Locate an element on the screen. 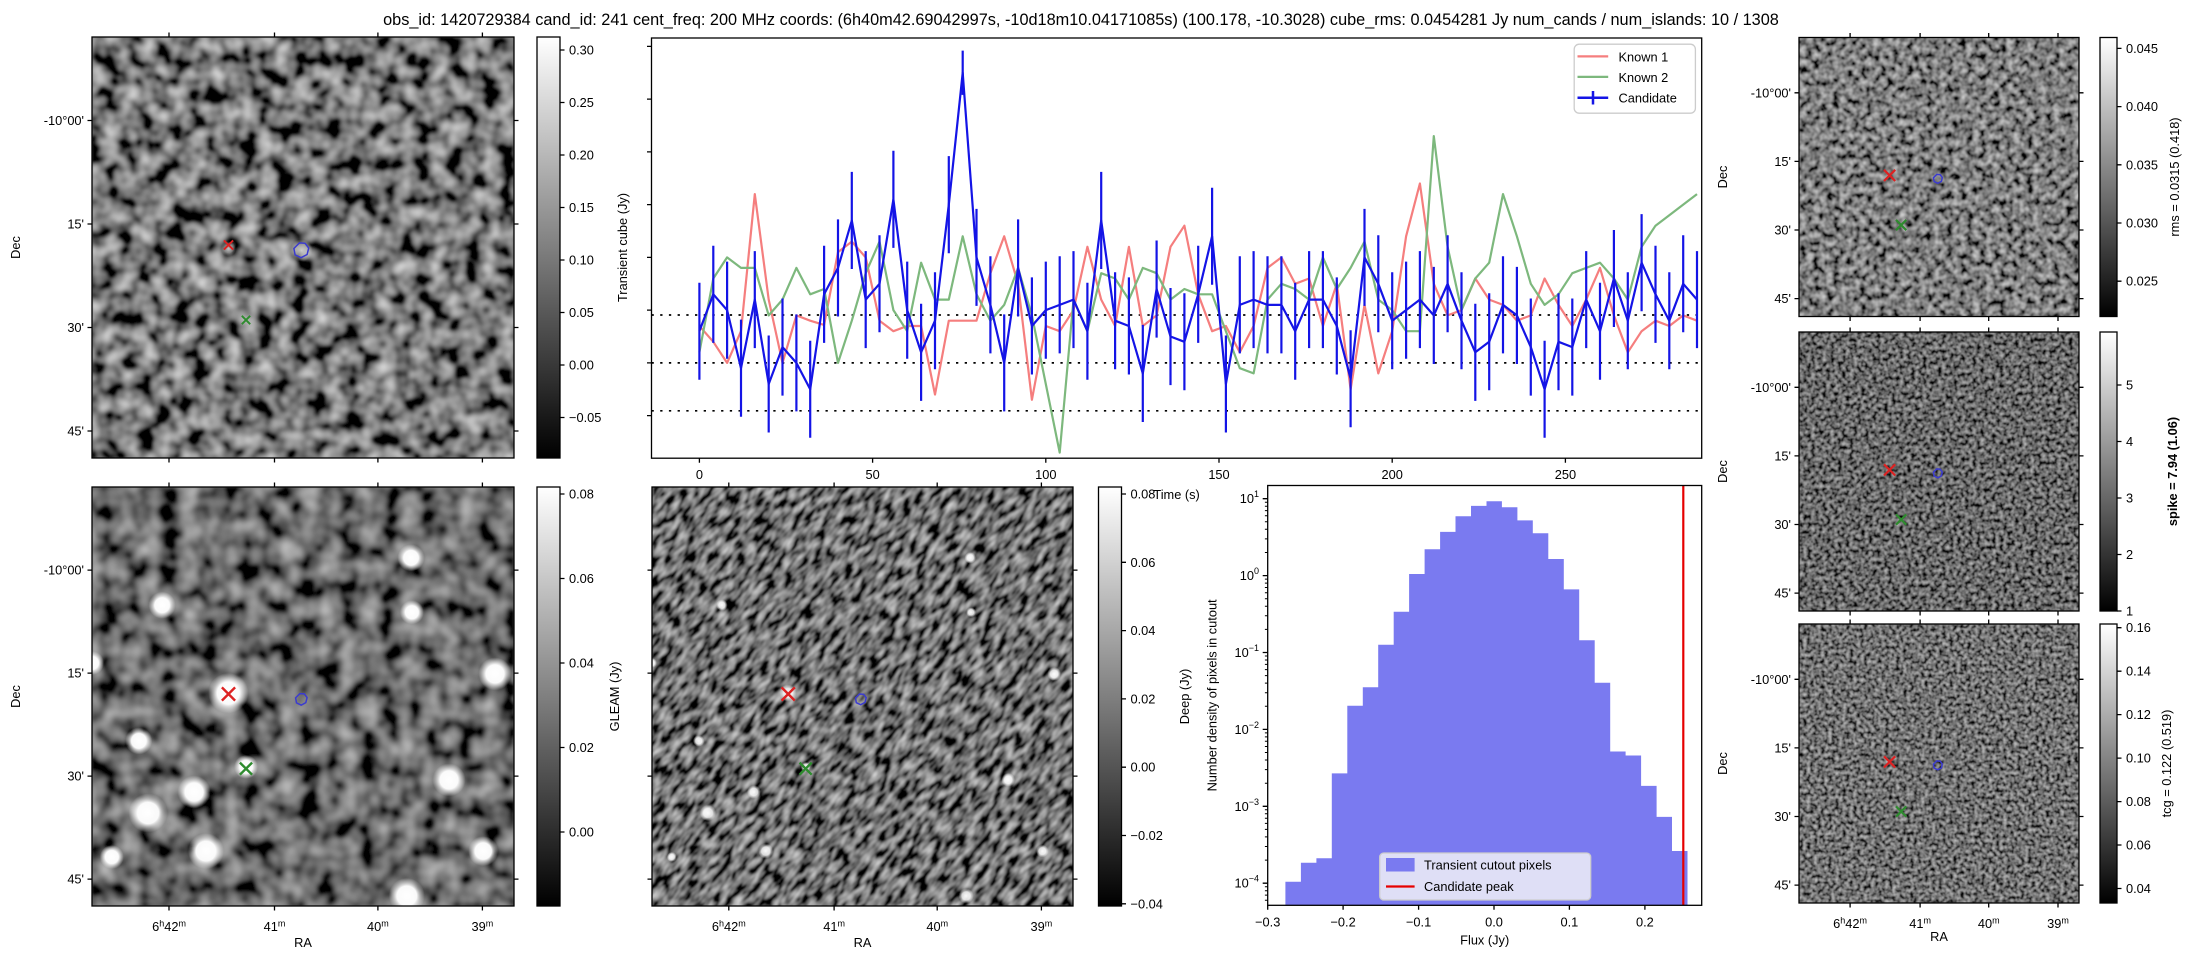 The image size is (2193, 960). svg-text: 0.035 is located at coordinates (2142, 164).